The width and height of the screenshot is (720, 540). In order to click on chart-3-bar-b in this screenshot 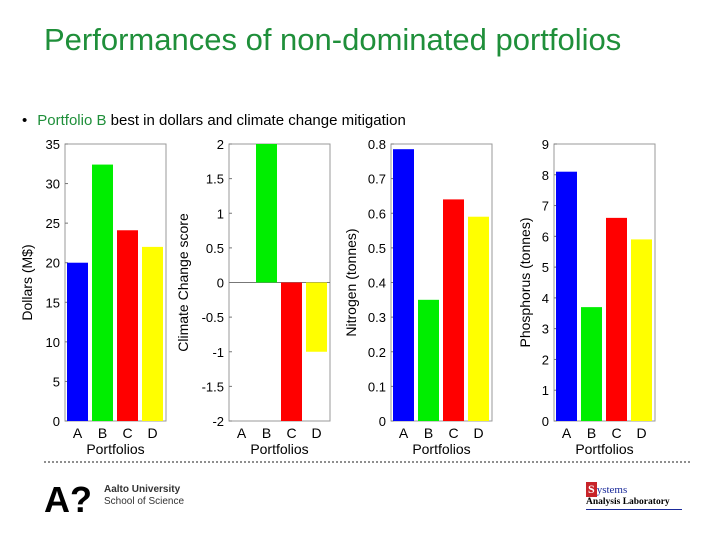, I will do `click(428, 360)`.